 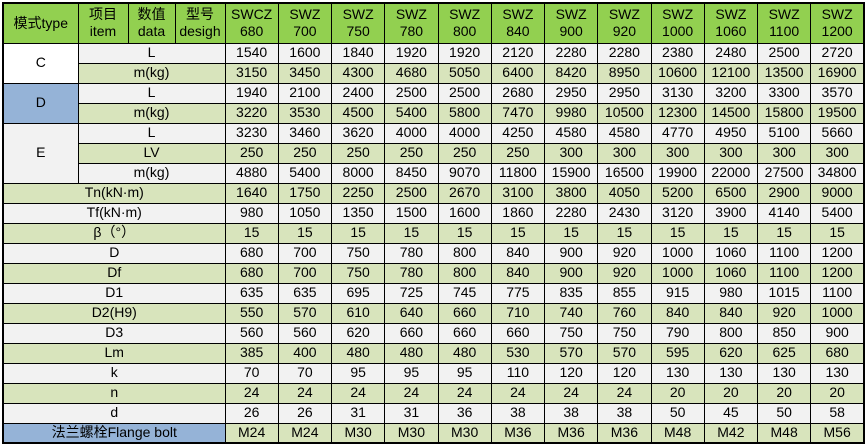 What do you see at coordinates (571, 31) in the screenshot?
I see `header-line-2: 900` at bounding box center [571, 31].